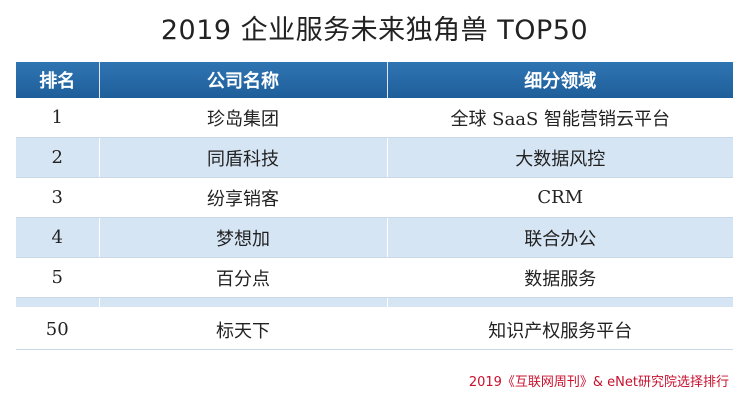 The image size is (749, 402). I want to click on company-cell: 百分点, so click(242, 277).